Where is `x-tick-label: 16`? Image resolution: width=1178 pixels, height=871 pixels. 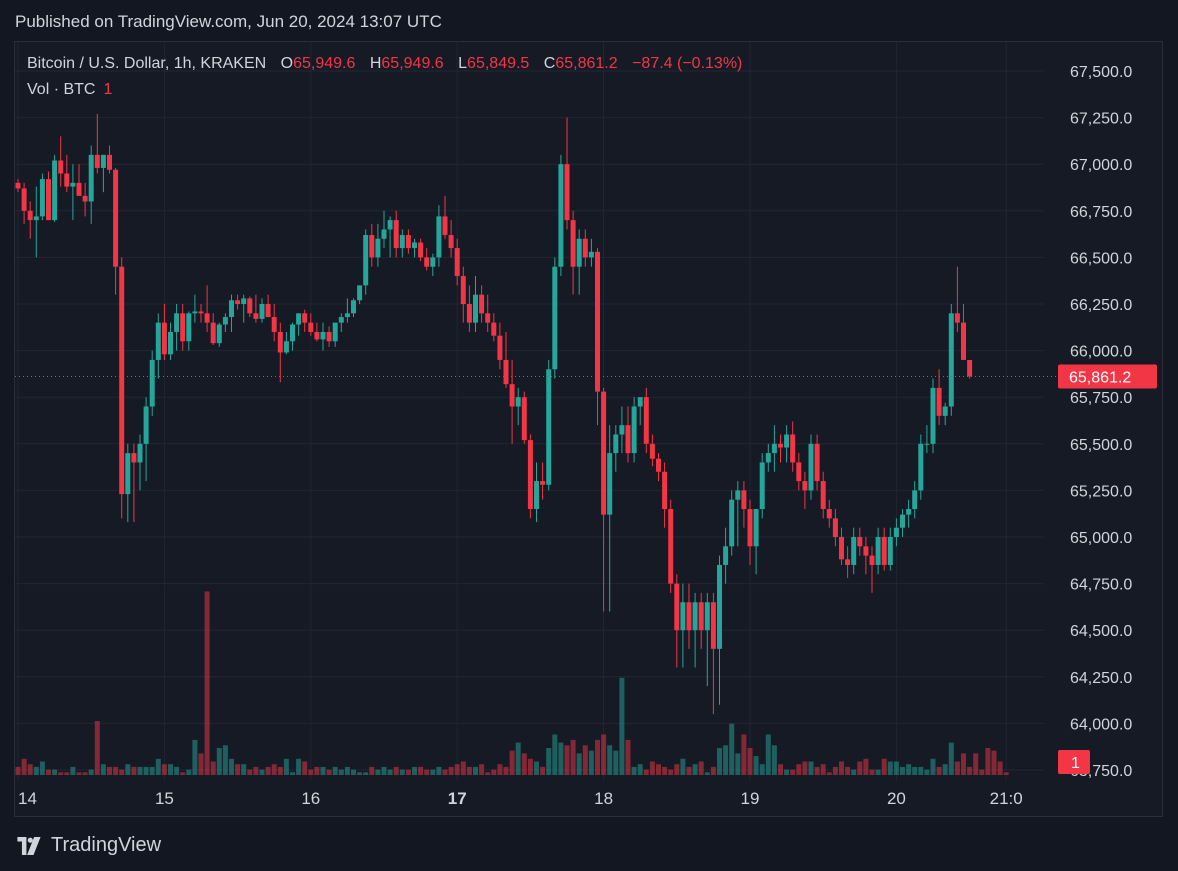 x-tick-label: 16 is located at coordinates (310, 798).